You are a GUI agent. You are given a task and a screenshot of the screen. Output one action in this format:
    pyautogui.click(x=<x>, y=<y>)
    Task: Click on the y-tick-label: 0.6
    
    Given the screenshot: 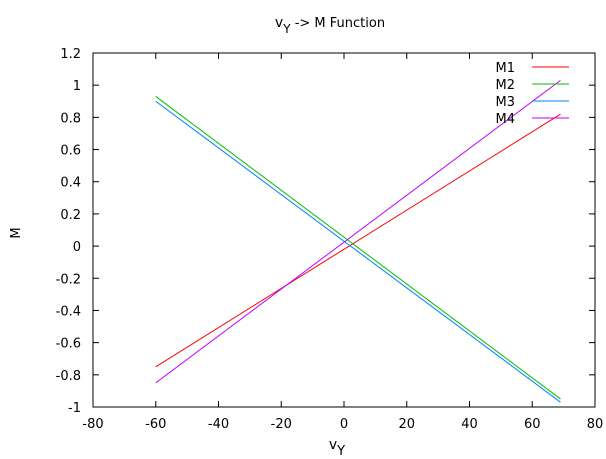 What is the action you would take?
    pyautogui.click(x=70, y=151)
    